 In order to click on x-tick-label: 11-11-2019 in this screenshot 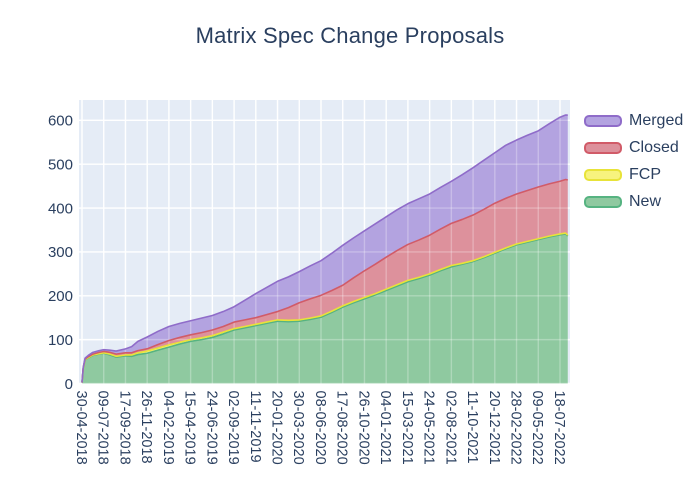, I will do `click(255, 427)`.